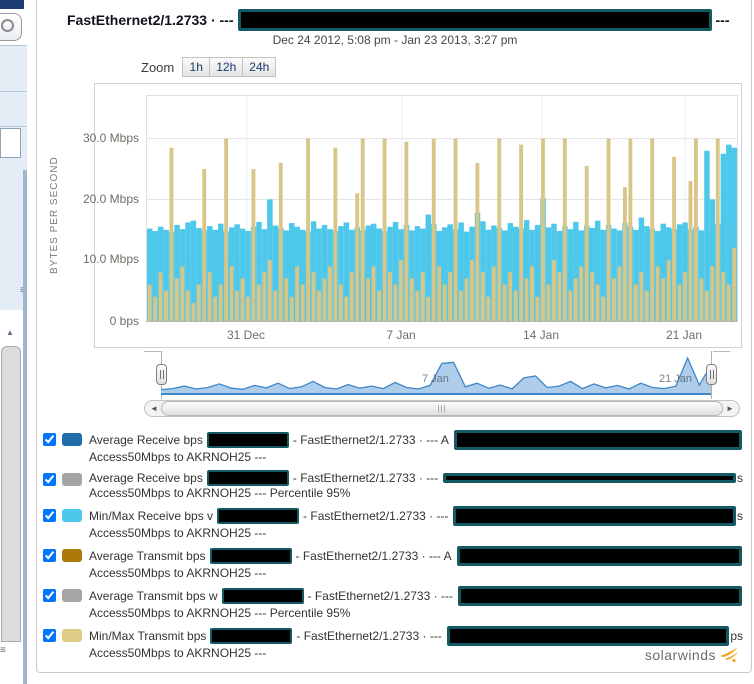  Describe the element at coordinates (401, 335) in the screenshot. I see `x-tick-7jan: 7 Jan` at that location.